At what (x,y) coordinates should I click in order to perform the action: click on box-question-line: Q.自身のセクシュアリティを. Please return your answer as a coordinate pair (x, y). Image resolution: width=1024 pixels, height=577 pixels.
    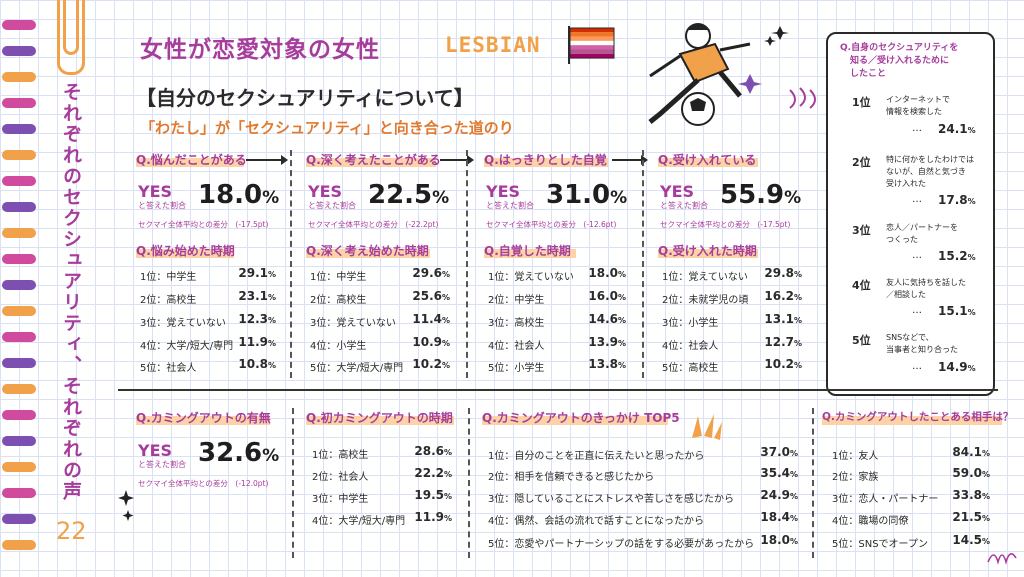
    Looking at the image, I should click on (899, 48).